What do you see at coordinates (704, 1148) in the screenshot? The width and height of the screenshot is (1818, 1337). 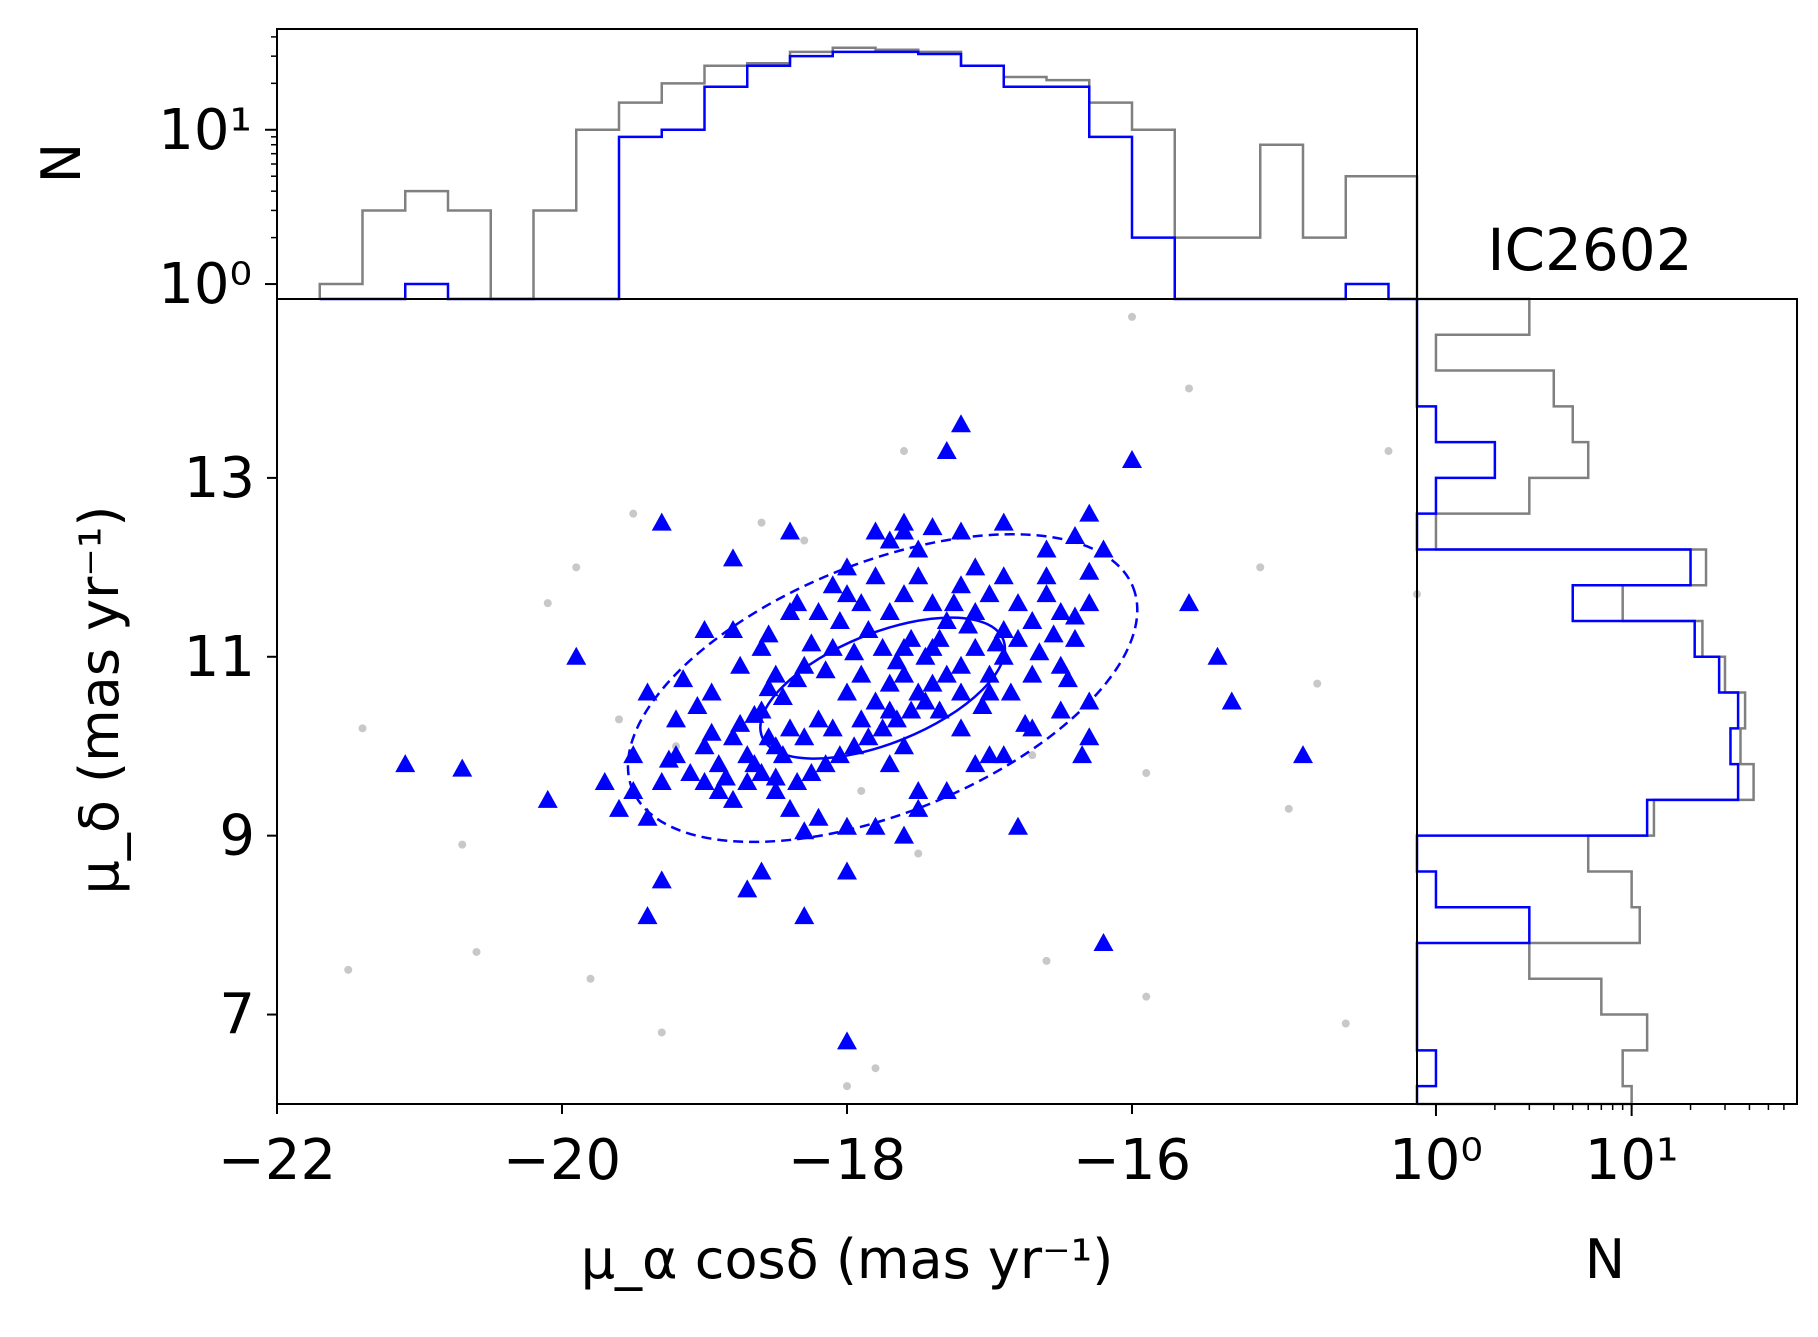 I see `scatter-xticks: −22 −20 −18 −16` at bounding box center [704, 1148].